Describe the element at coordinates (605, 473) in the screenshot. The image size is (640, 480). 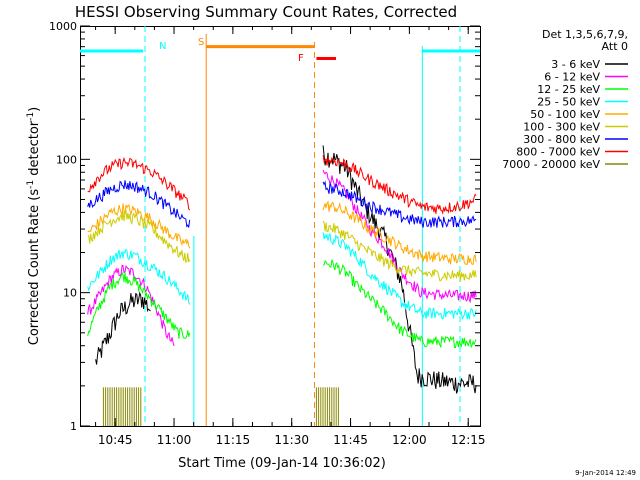
I see `timestamp: 9-Jan-2014 12:49` at that location.